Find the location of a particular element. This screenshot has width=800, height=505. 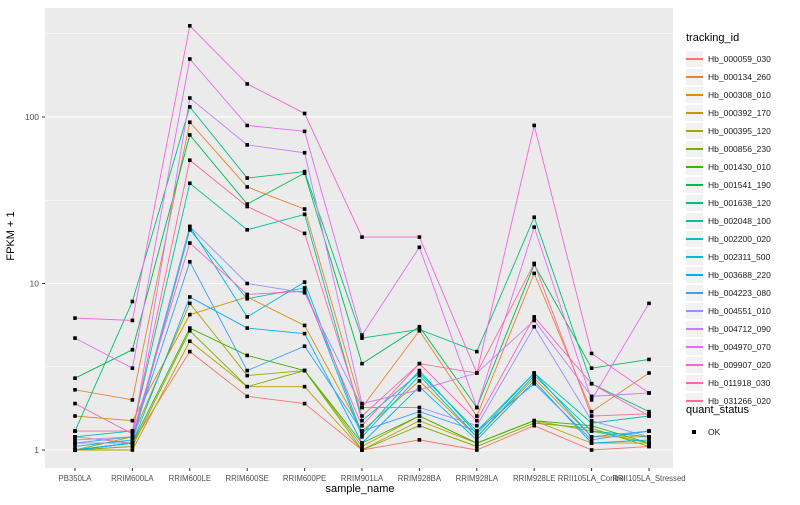

legend-item-label: Hb_011918_030 is located at coordinates (739, 383).